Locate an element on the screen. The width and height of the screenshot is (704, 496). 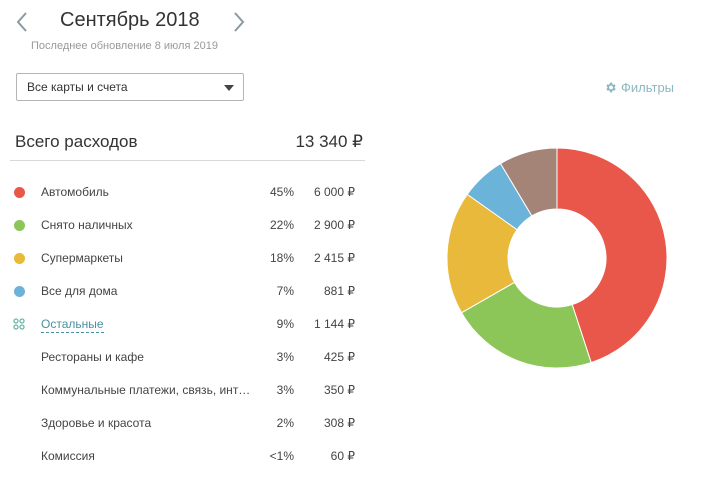
filters-button: Фильтры is located at coordinates (639, 87).